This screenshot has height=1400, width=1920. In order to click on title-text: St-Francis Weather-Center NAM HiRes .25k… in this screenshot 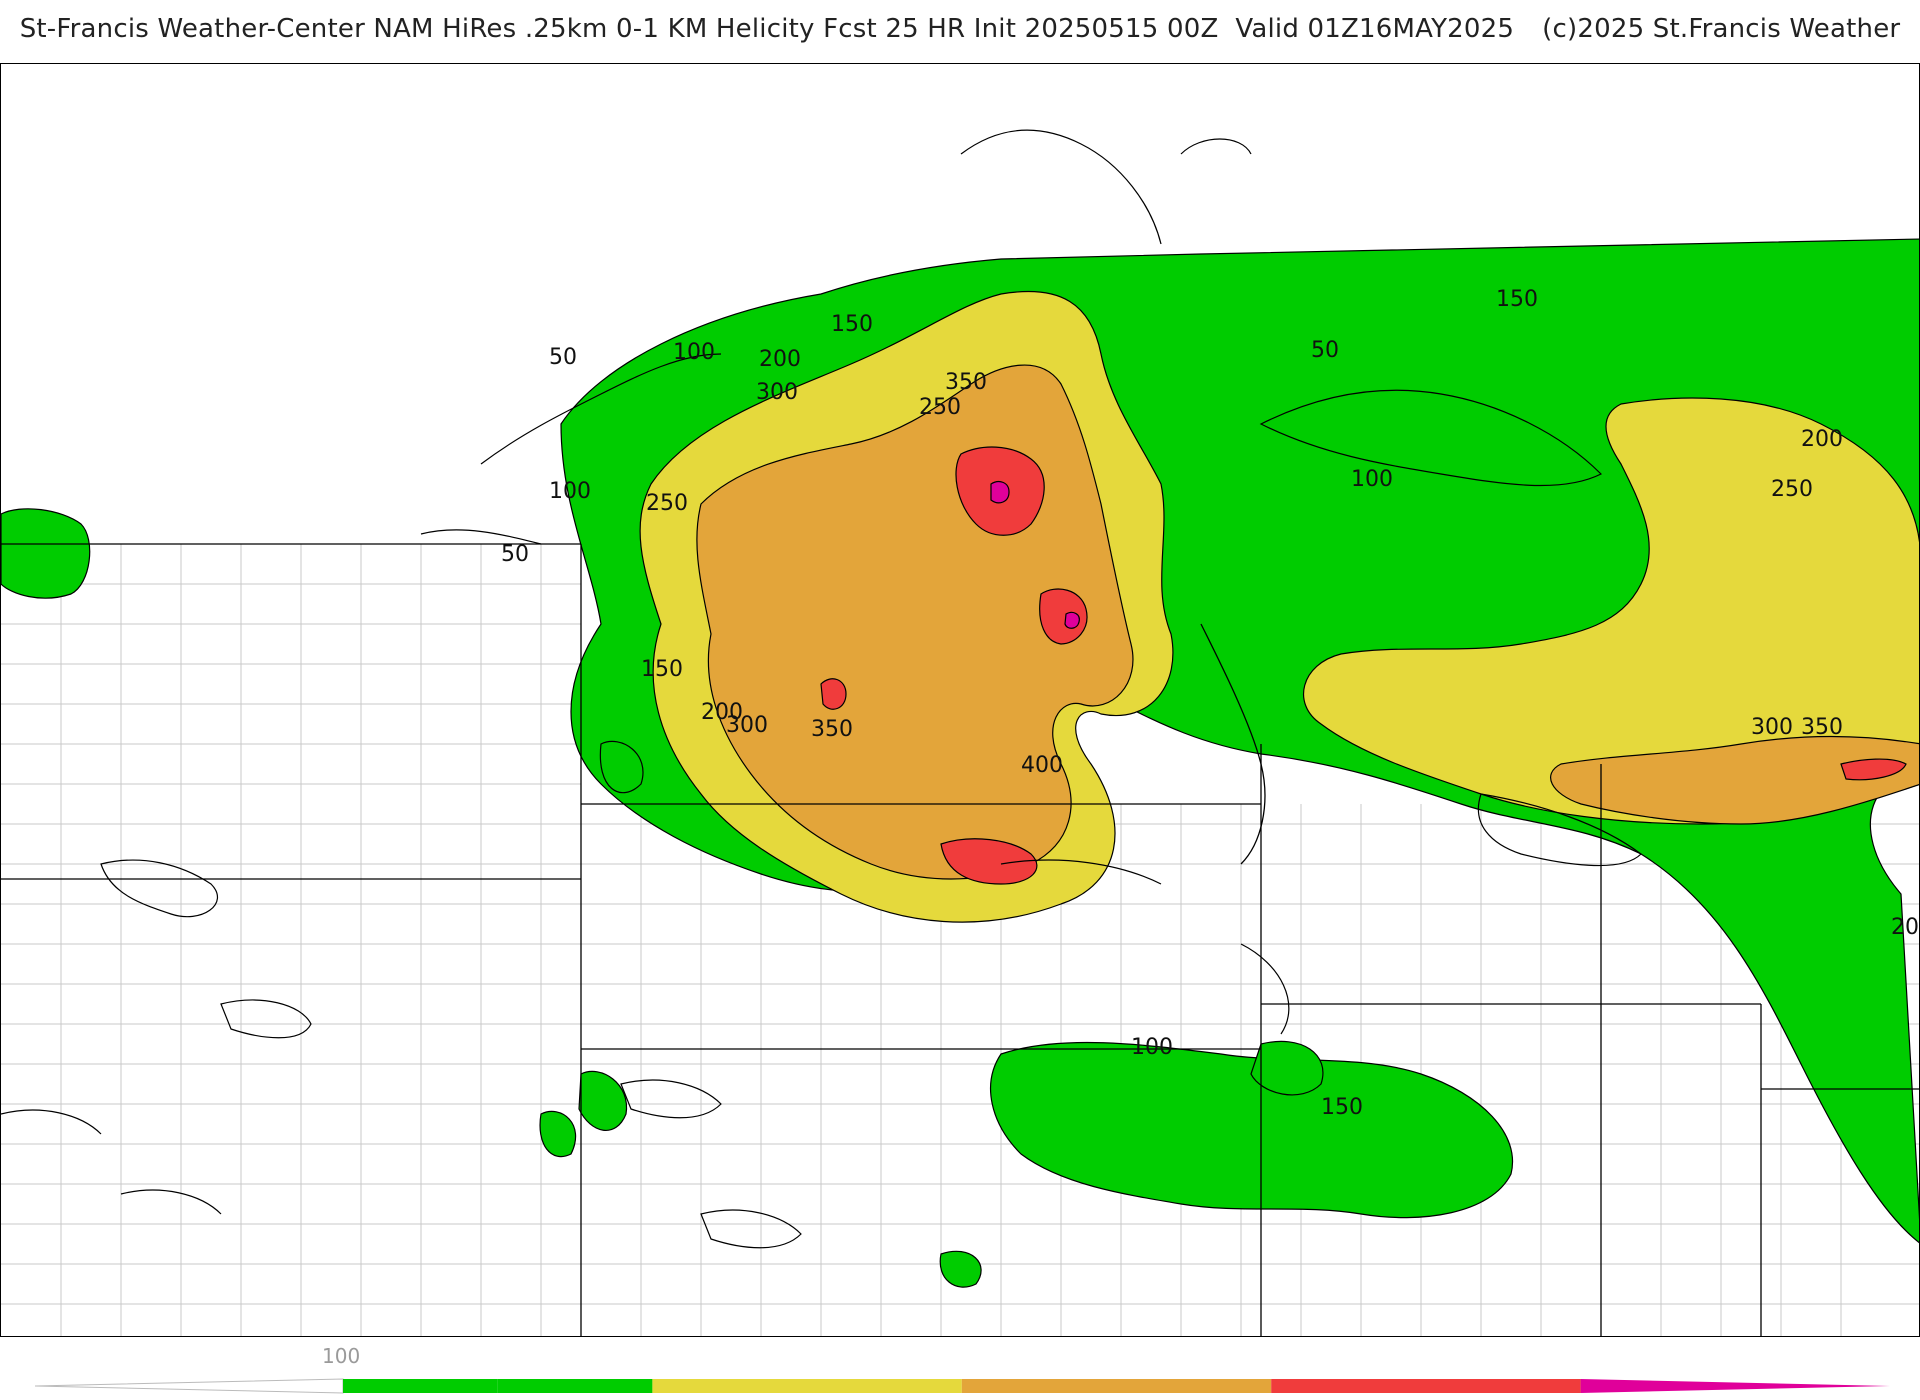, I will do `click(767, 29)`.